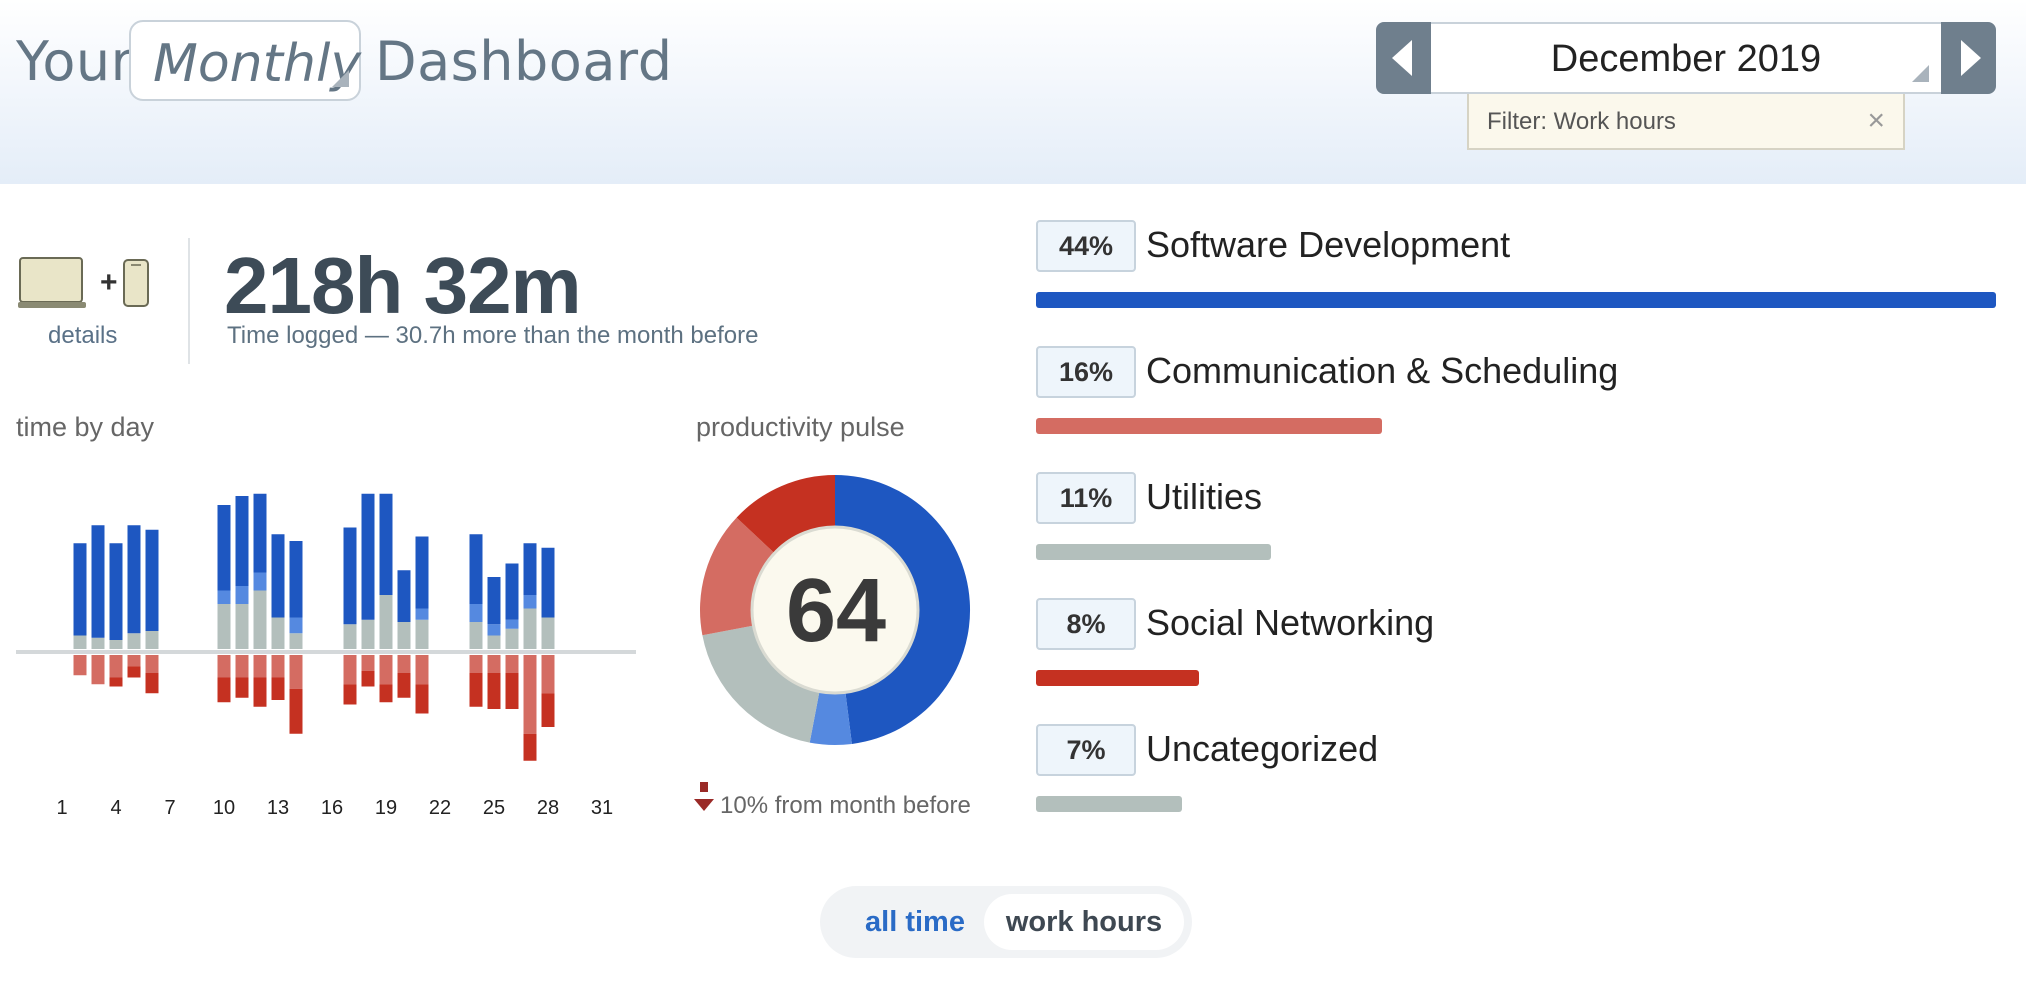 Image resolution: width=2026 pixels, height=986 pixels. Describe the element at coordinates (1084, 922) in the screenshot. I see `work-hours-option: work hours` at that location.